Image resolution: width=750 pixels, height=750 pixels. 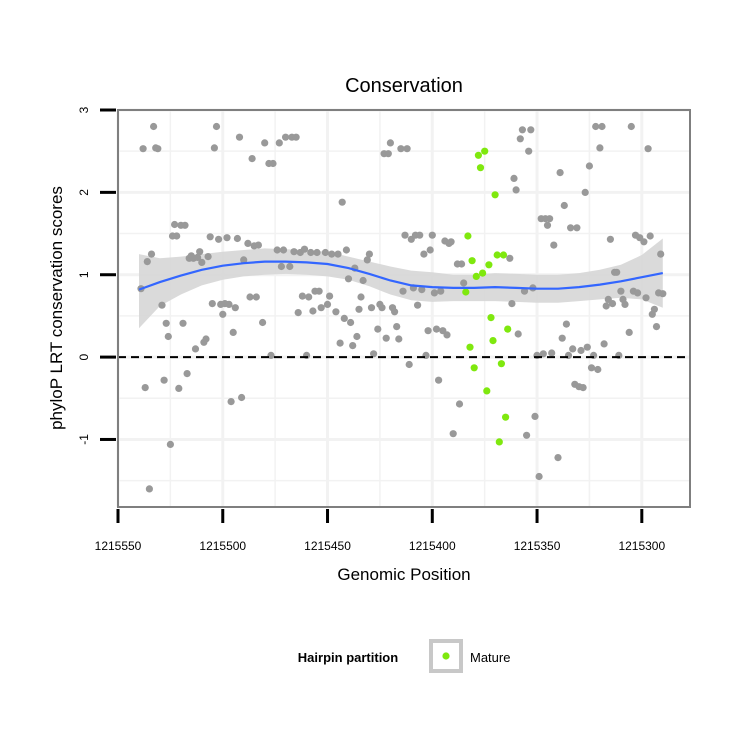 I want to click on x-axis-title: Genomic Position, so click(x=403, y=574).